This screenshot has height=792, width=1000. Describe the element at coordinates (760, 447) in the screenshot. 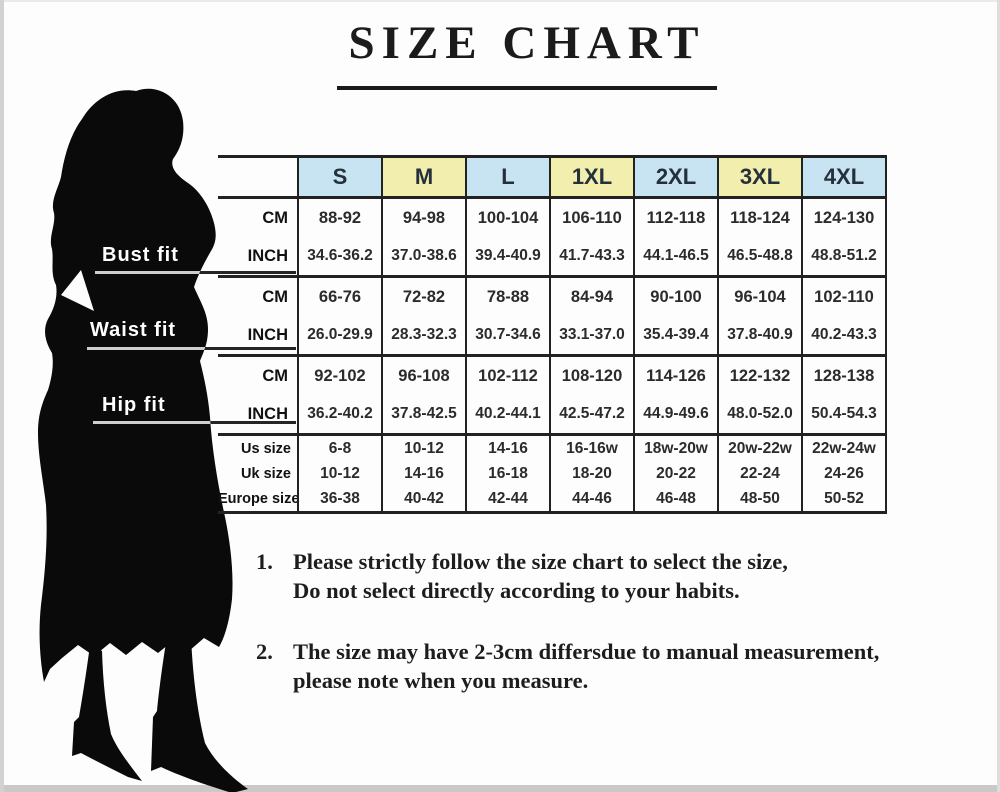

I see `size-cell: 20w-22w` at that location.